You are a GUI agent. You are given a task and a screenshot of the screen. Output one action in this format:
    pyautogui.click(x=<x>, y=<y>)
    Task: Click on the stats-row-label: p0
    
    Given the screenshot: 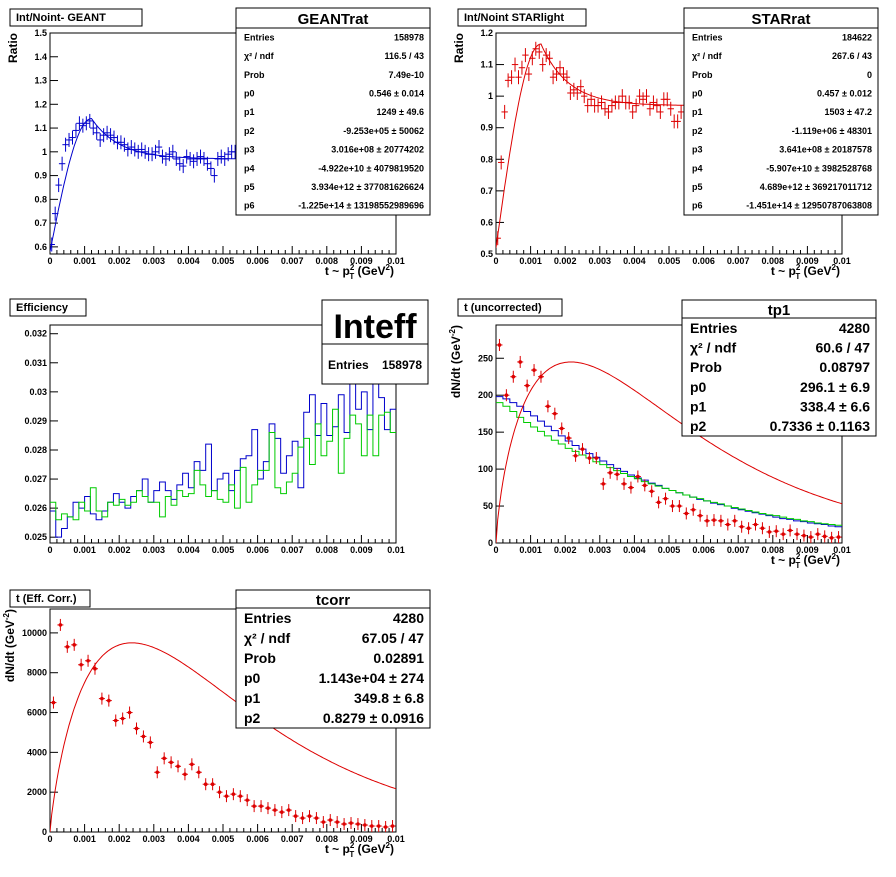 What is the action you would take?
    pyautogui.click(x=698, y=387)
    